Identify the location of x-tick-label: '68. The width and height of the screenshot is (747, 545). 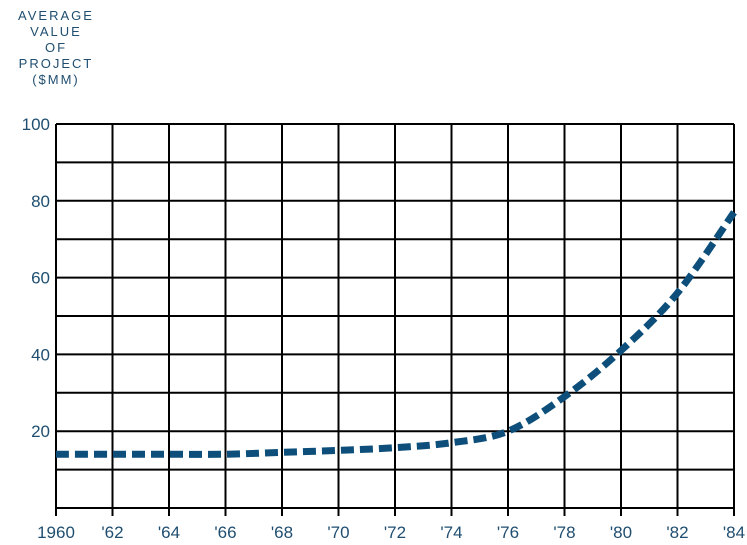
(282, 532).